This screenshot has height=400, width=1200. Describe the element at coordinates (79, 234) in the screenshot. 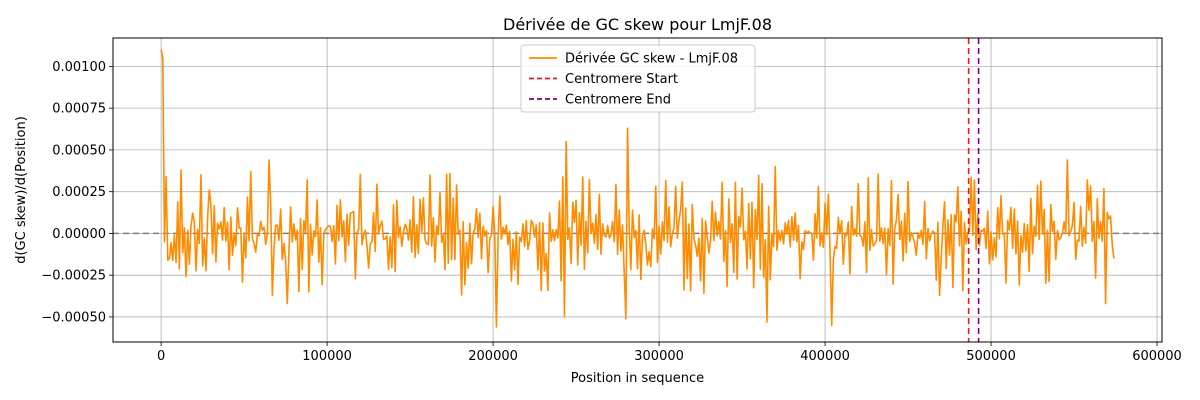

I see `y-tick-label: 0.00000` at that location.